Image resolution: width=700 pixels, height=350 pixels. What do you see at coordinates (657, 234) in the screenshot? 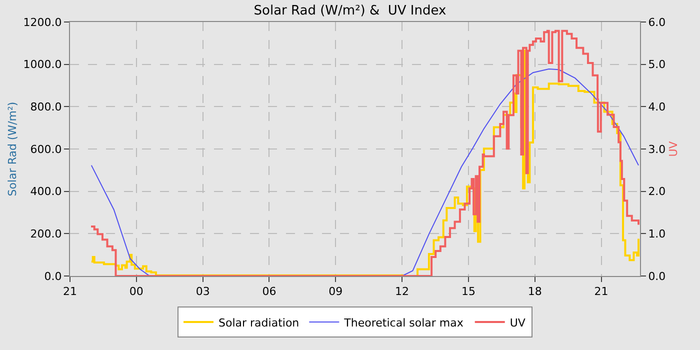
I see `y2-tick-label: 1.0` at bounding box center [657, 234].